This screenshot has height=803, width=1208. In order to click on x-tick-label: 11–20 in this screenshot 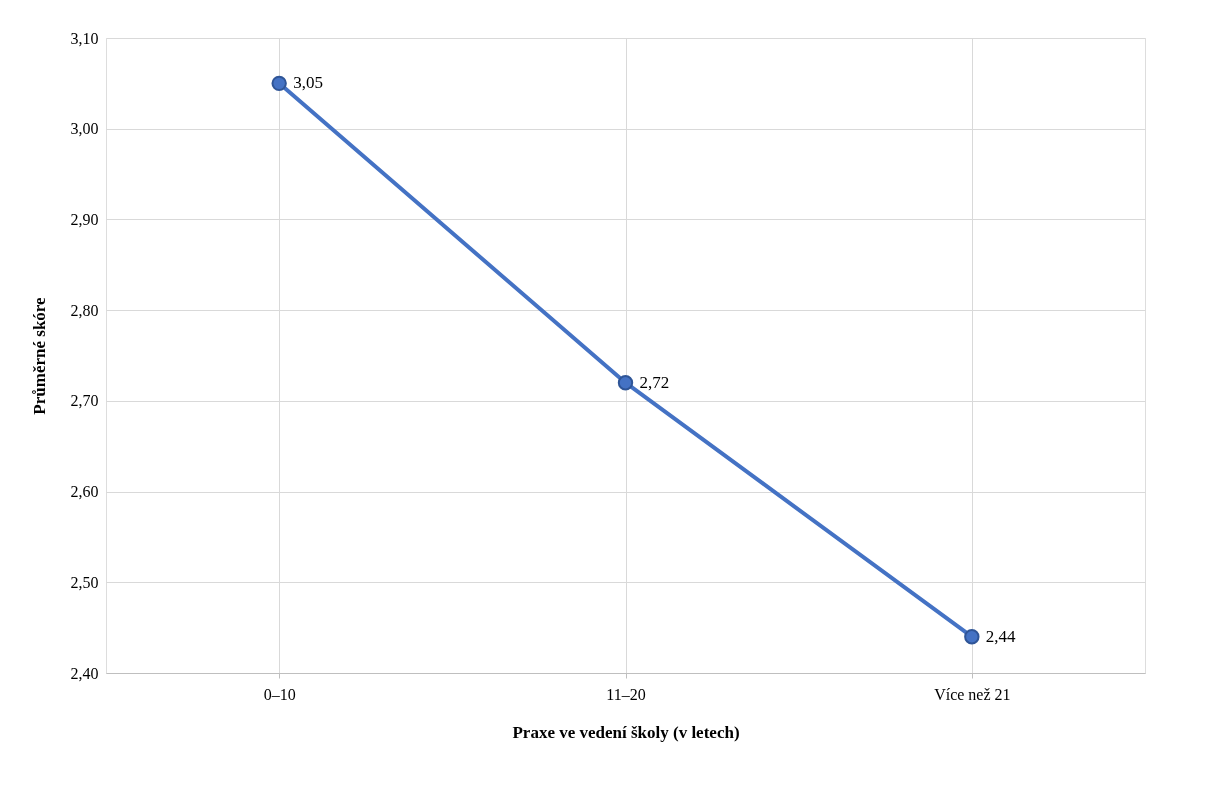, I will do `click(626, 694)`.